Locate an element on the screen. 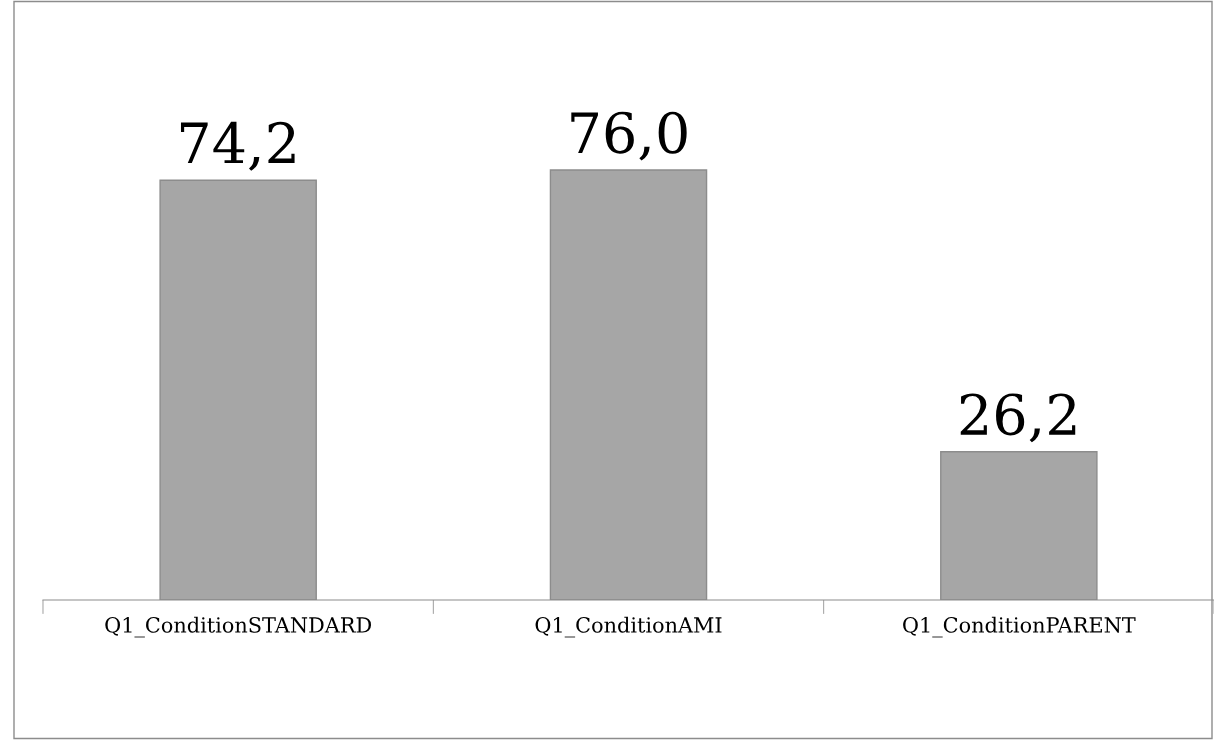 The height and width of the screenshot is (740, 1214). data-label: 76,0 is located at coordinates (629, 136).